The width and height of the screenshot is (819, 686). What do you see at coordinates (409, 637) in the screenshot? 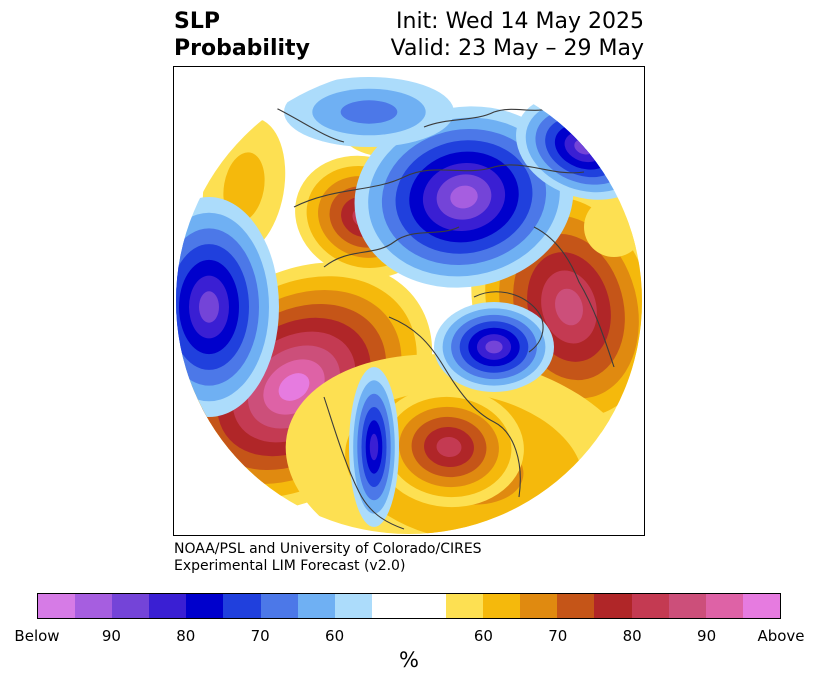
I see `colorbar-tick-labels: Below 90 80 70 60 60 70 80 90 Above` at bounding box center [409, 637].